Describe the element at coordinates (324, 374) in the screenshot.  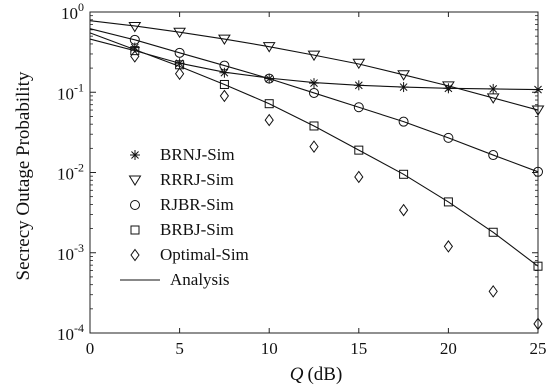
I see `x-axis-unit: (dB)` at that location.